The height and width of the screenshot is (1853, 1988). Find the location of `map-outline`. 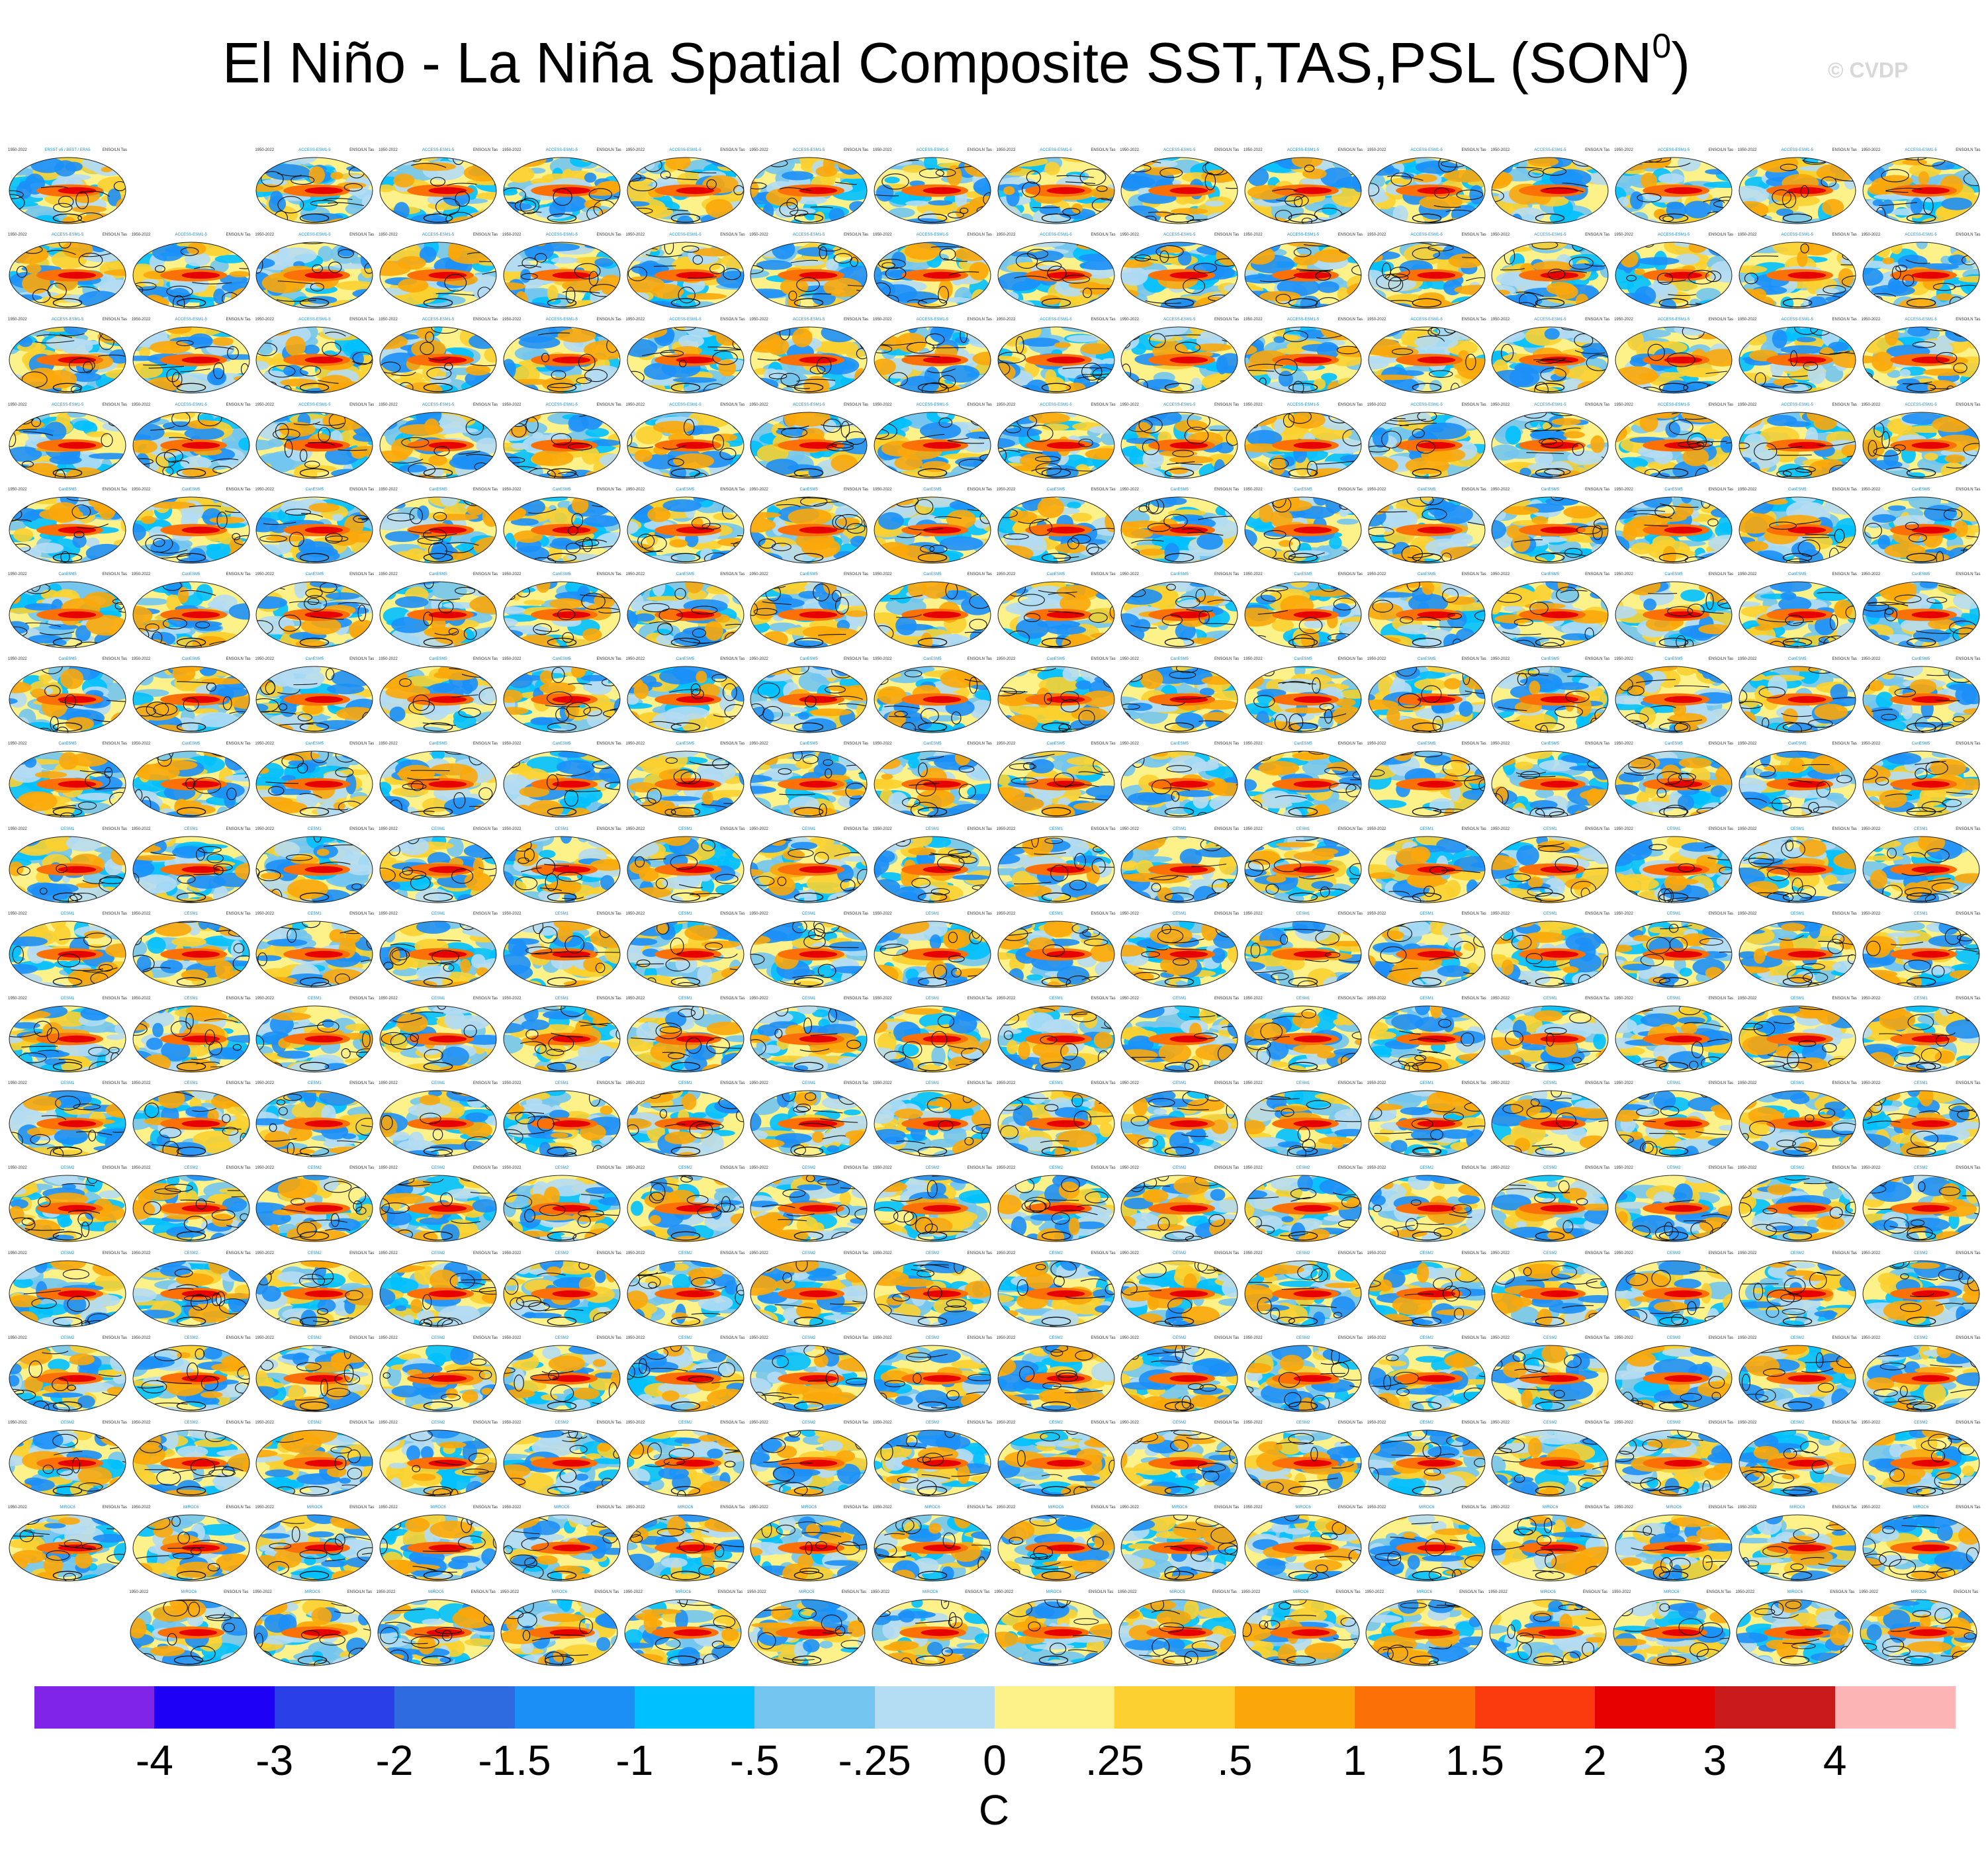

map-outline is located at coordinates (562, 190).